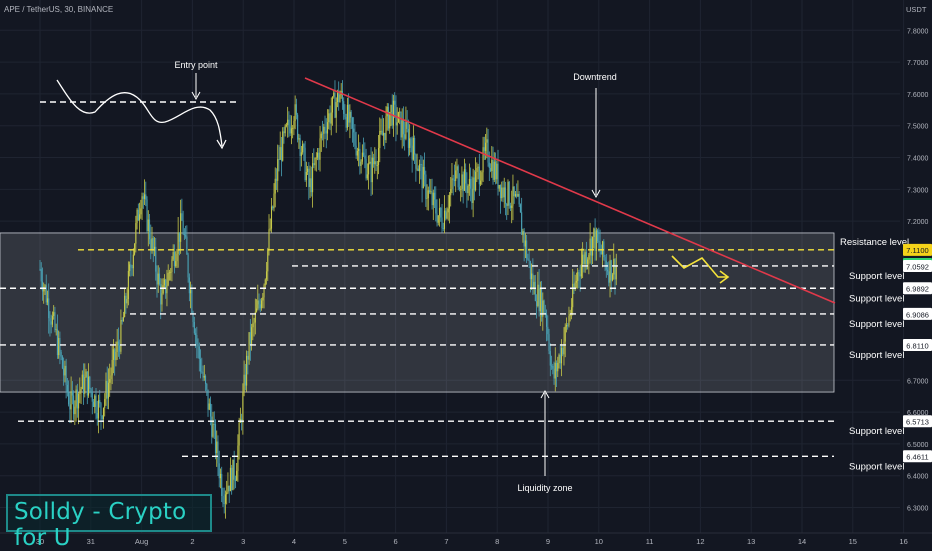 The height and width of the screenshot is (551, 932). Describe the element at coordinates (446, 541) in the screenshot. I see `x-tick-label: 7` at that location.